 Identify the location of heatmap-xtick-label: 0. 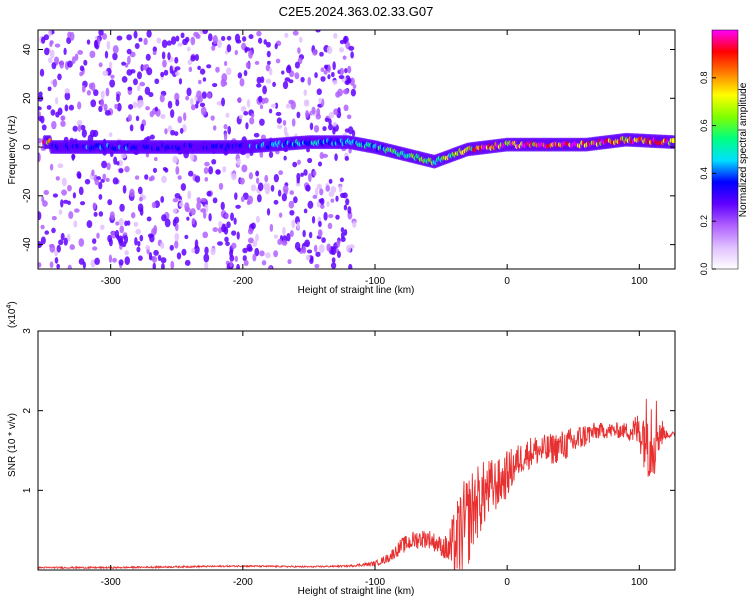
(507, 281).